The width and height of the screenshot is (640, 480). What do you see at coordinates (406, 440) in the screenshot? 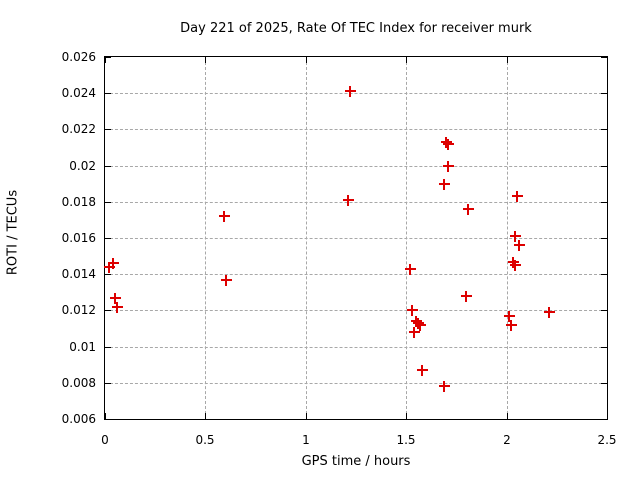
I see `x-tick-label: 1.5` at bounding box center [406, 440].